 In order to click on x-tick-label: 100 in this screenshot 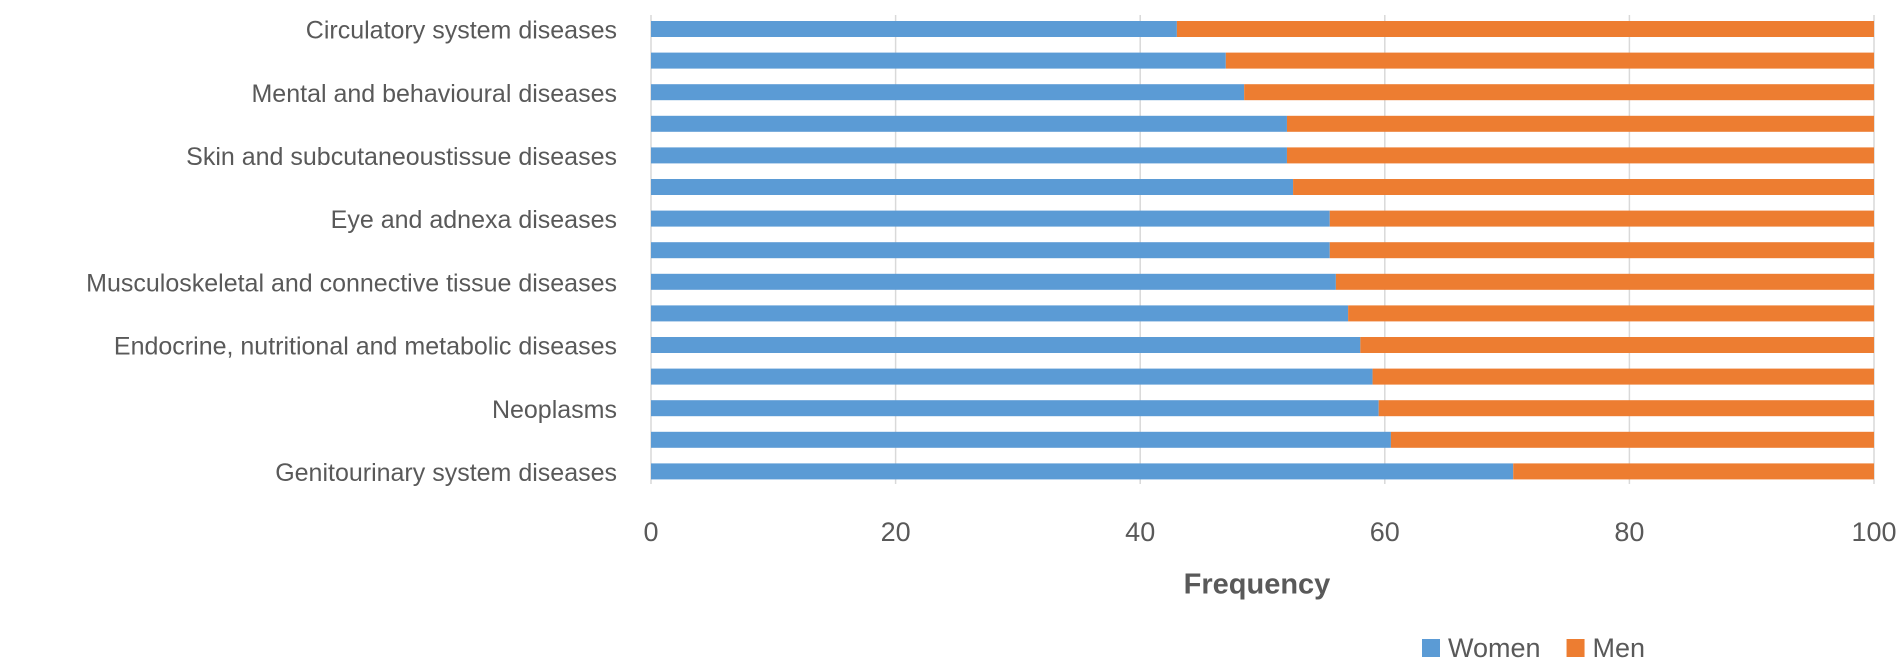, I will do `click(1873, 532)`.